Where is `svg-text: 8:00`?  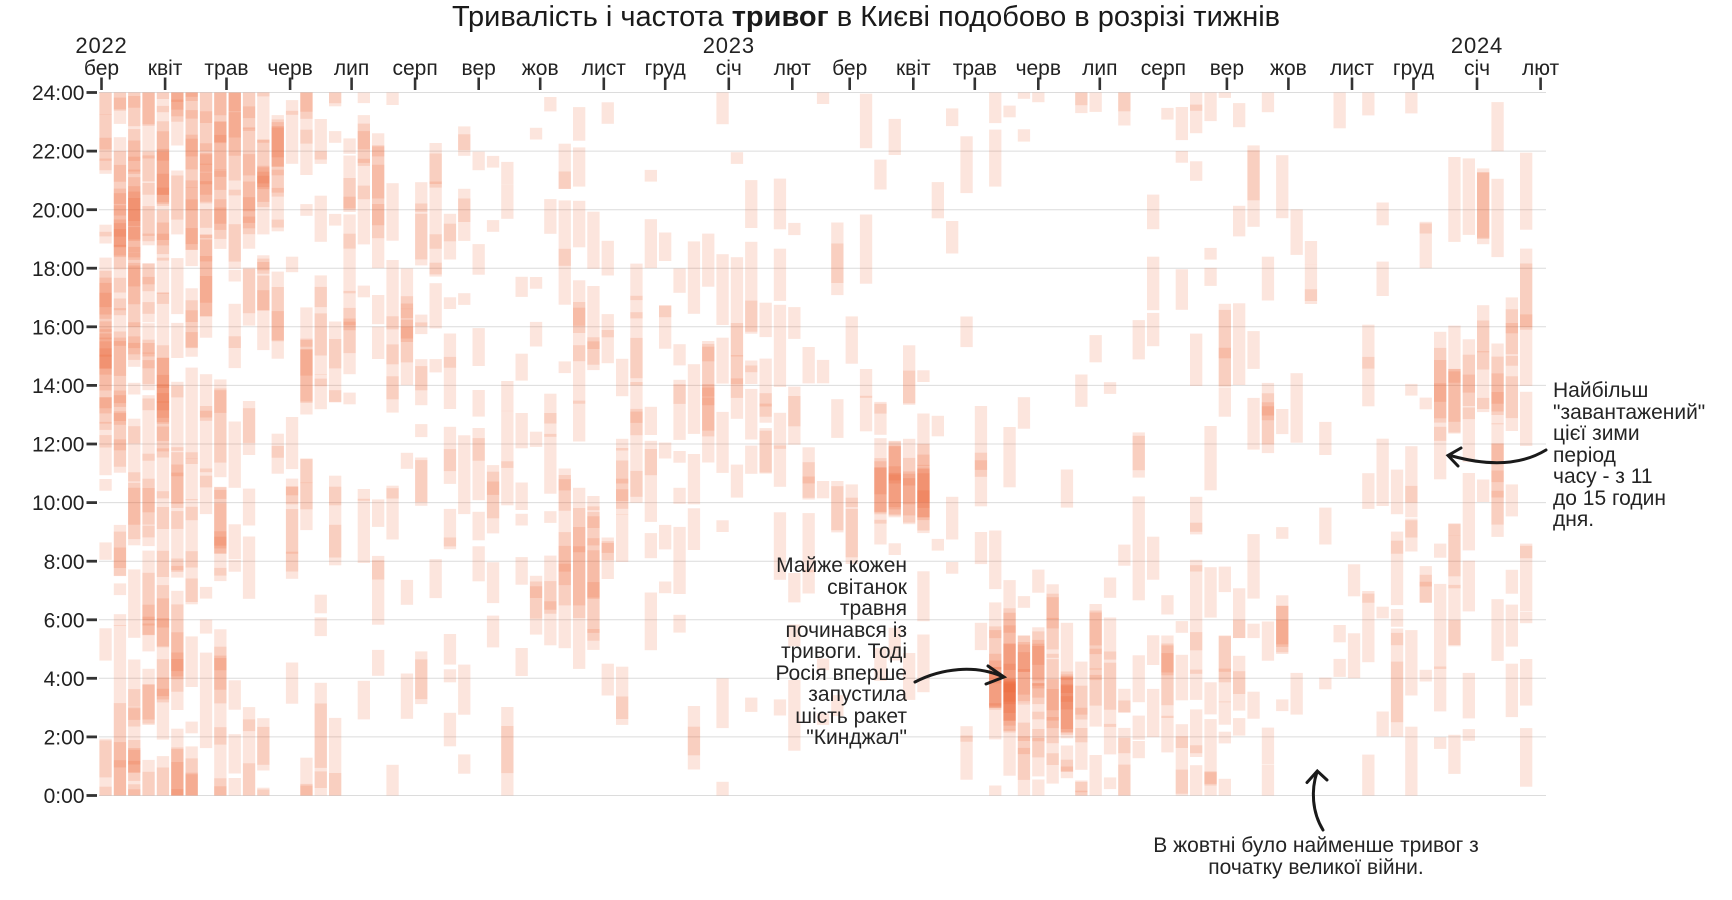 svg-text: 8:00 is located at coordinates (64, 562).